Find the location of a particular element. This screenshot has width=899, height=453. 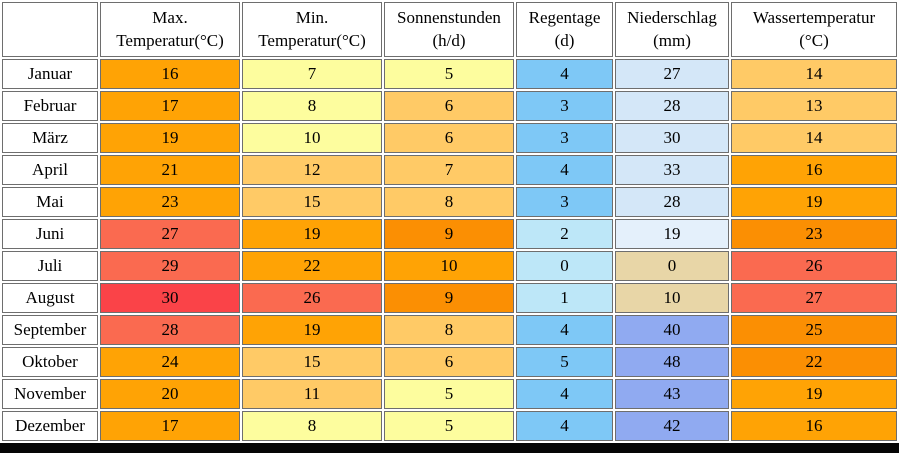

water_temp-value-cell: 27 is located at coordinates (814, 298).